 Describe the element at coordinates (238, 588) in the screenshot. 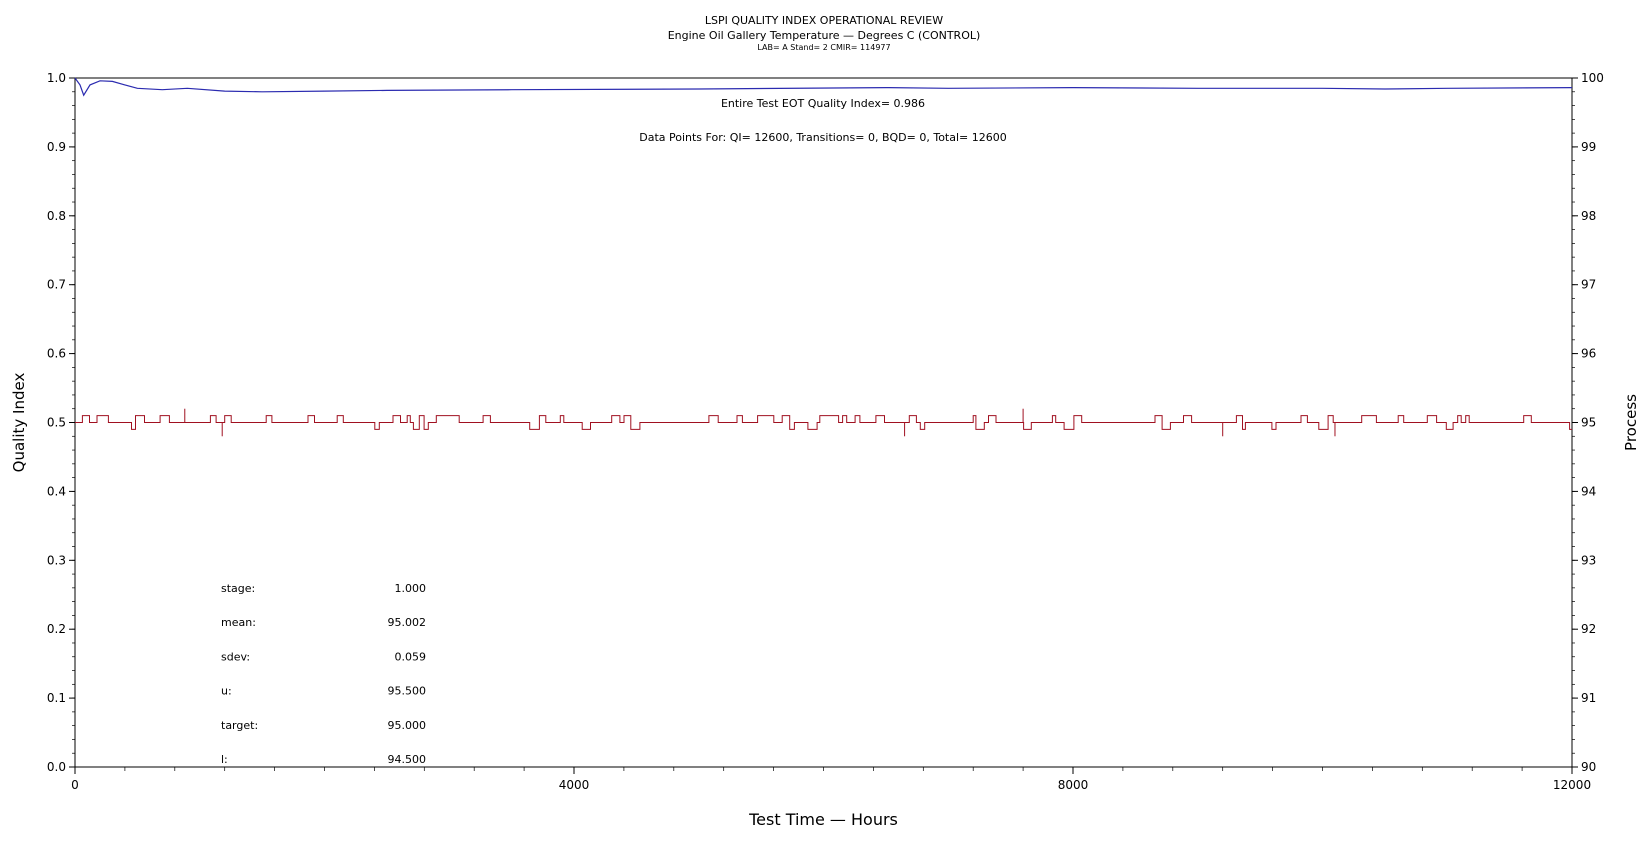

I see `stat-label: stage:` at that location.